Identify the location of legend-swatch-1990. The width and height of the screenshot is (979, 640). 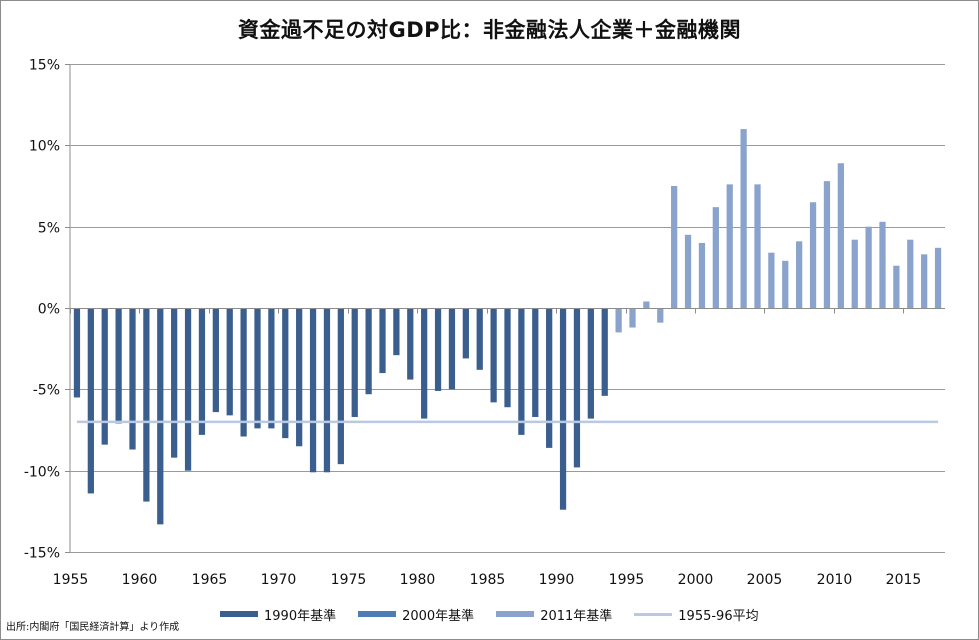
(239, 614).